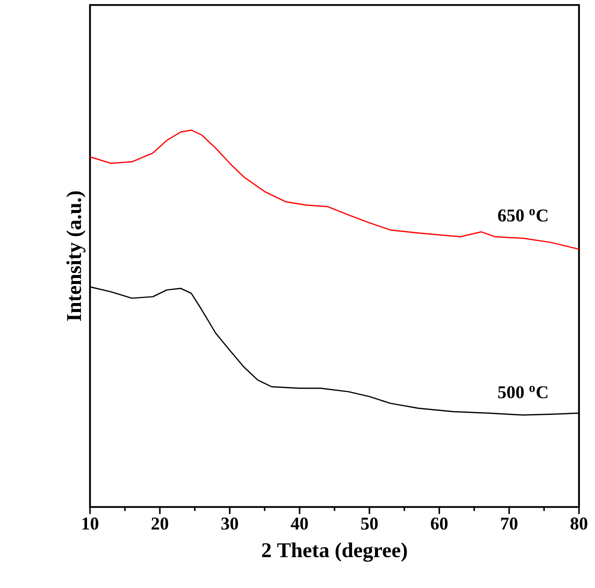 The image size is (595, 588). Describe the element at coordinates (160, 524) in the screenshot. I see `x-tick-label: 20` at that location.